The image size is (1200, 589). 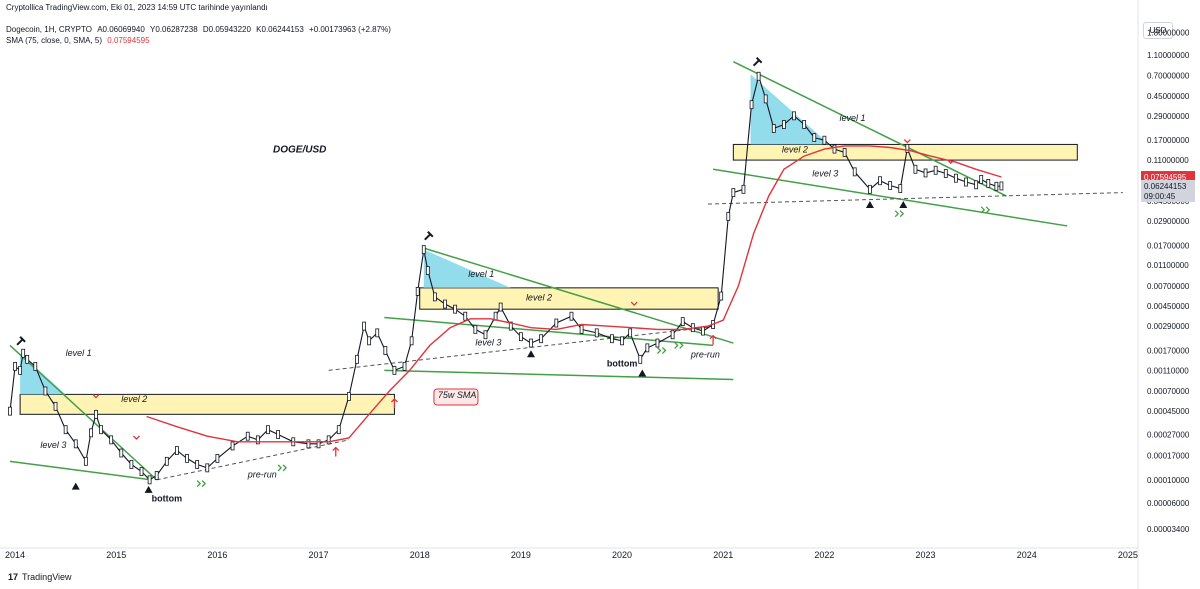 I want to click on y-tick-label: 0.00170000, so click(x=1168, y=350).